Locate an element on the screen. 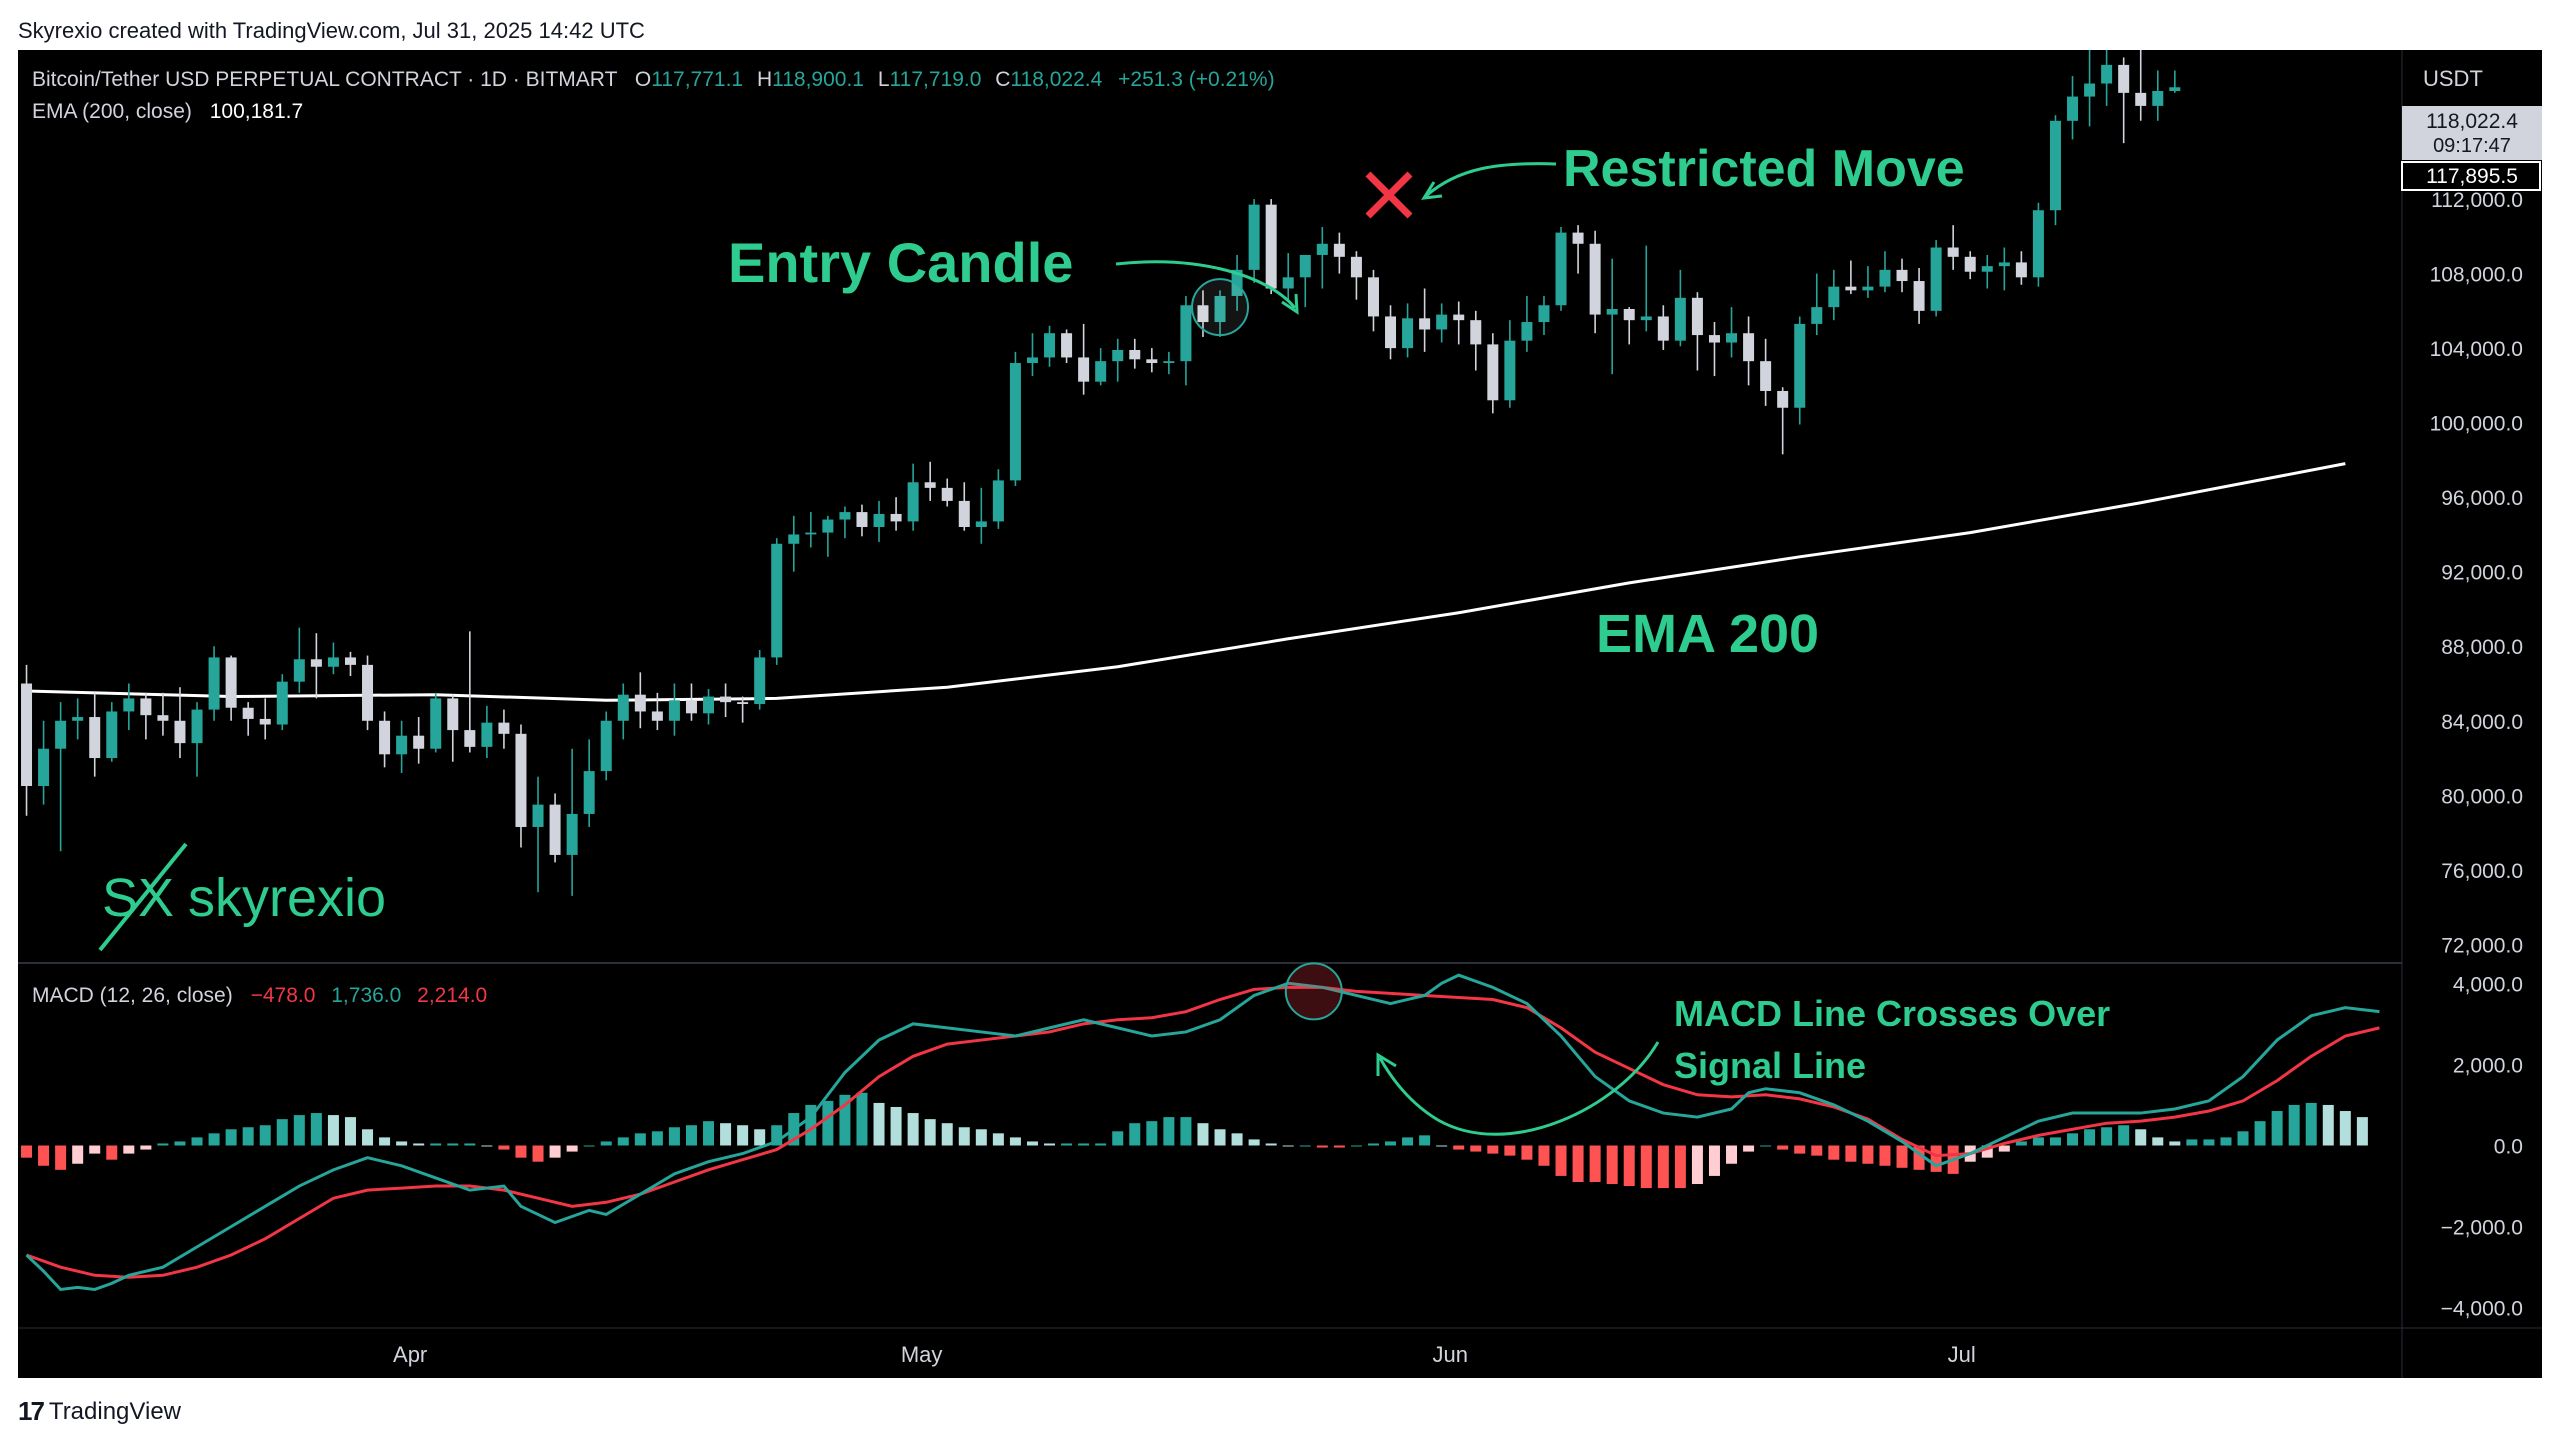 Image resolution: width=2560 pixels, height=1442 pixels. restricted-move-arrow is located at coordinates (1491, 180).